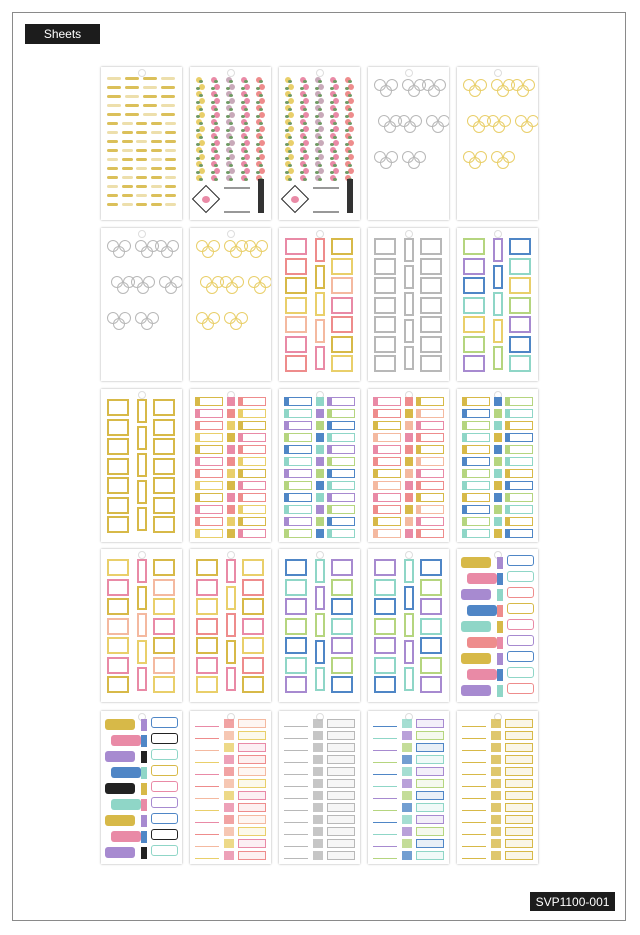 The width and height of the screenshot is (640, 935). Describe the element at coordinates (62, 34) in the screenshot. I see `sheets-label: Sheets` at that location.